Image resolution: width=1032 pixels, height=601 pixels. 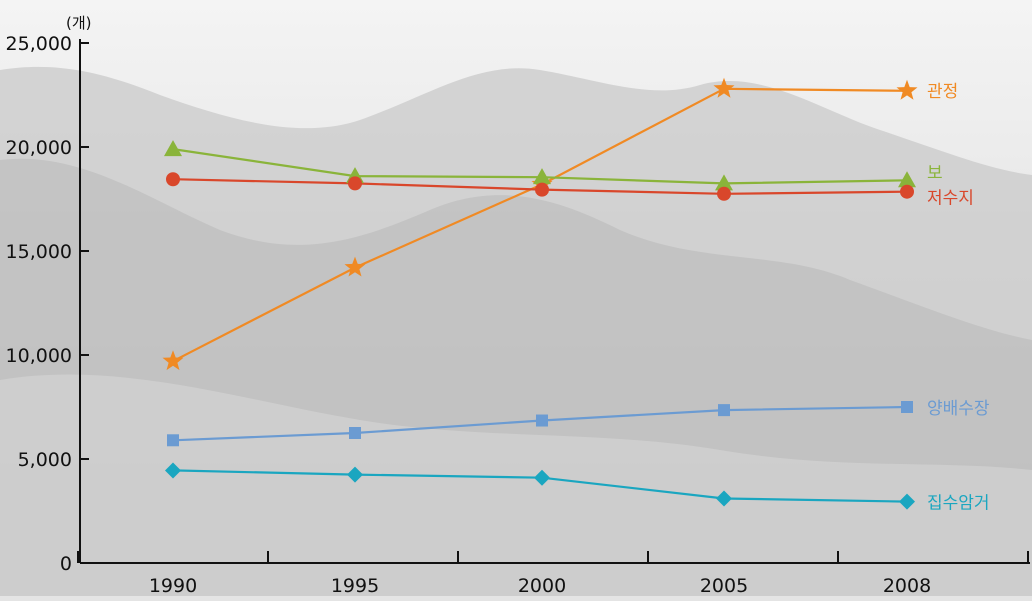 I want to click on y-tick-label: 0, so click(x=66, y=564).